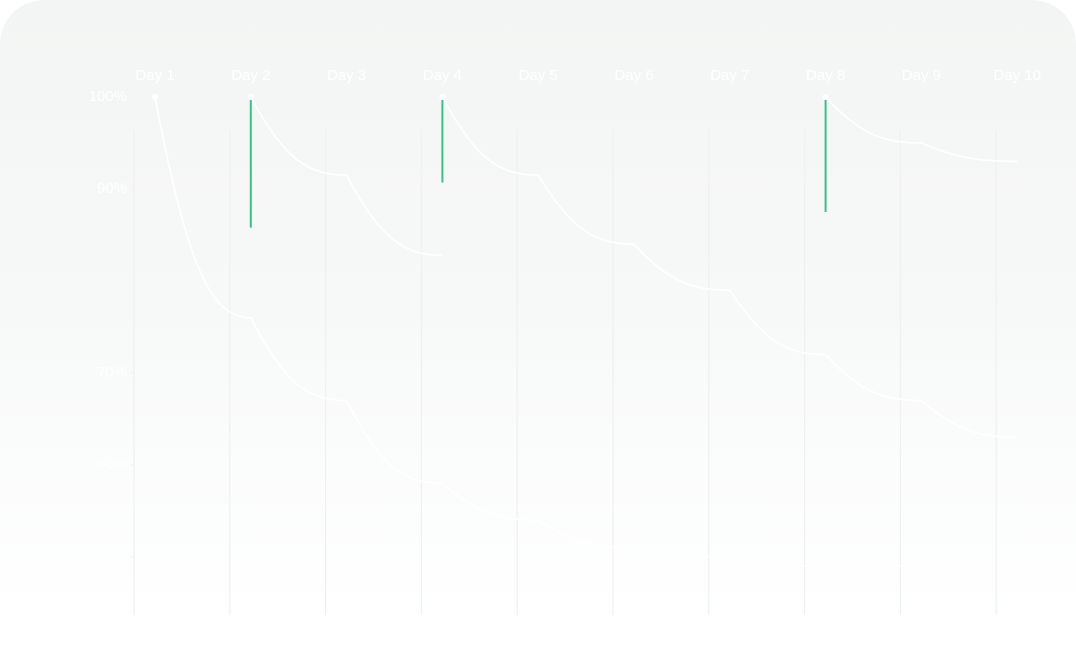 The width and height of the screenshot is (1076, 668). Describe the element at coordinates (112, 556) in the screenshot. I see `y-tick-label: 50%` at that location.